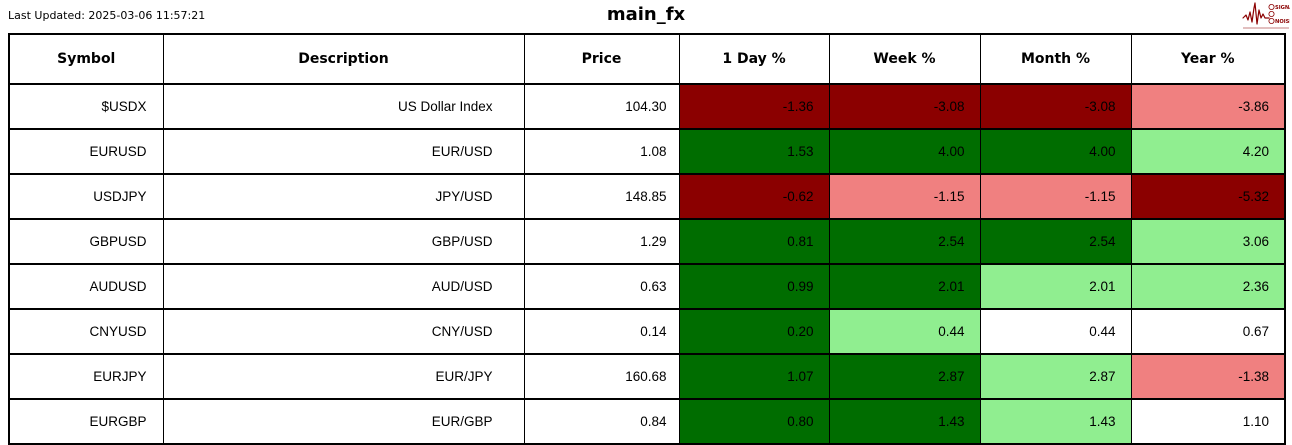 The width and height of the screenshot is (1292, 445). I want to click on change-cell-day: -1.36, so click(754, 106).